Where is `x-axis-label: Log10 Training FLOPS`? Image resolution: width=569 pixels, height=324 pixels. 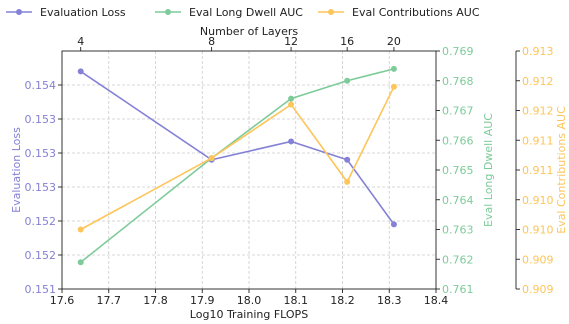
x-axis-label: Log10 Training FLOPS is located at coordinates (249, 314).